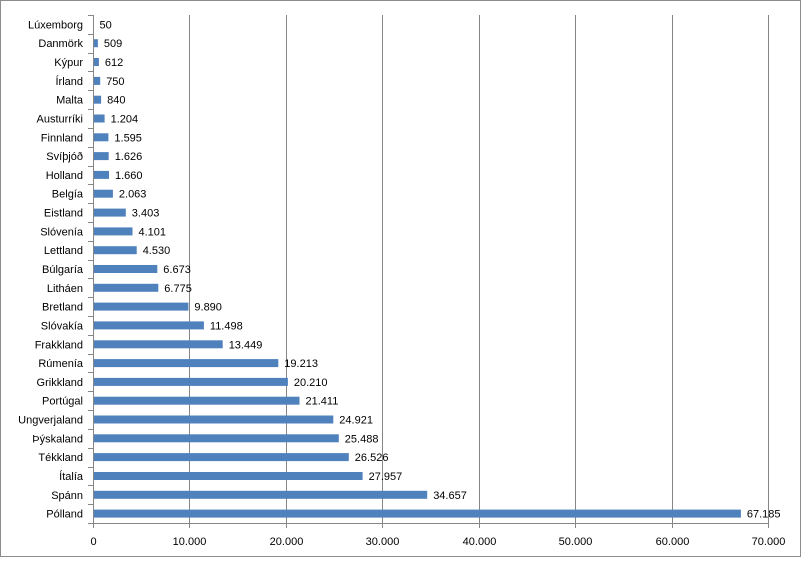  I want to click on value-label: 840, so click(116, 101).